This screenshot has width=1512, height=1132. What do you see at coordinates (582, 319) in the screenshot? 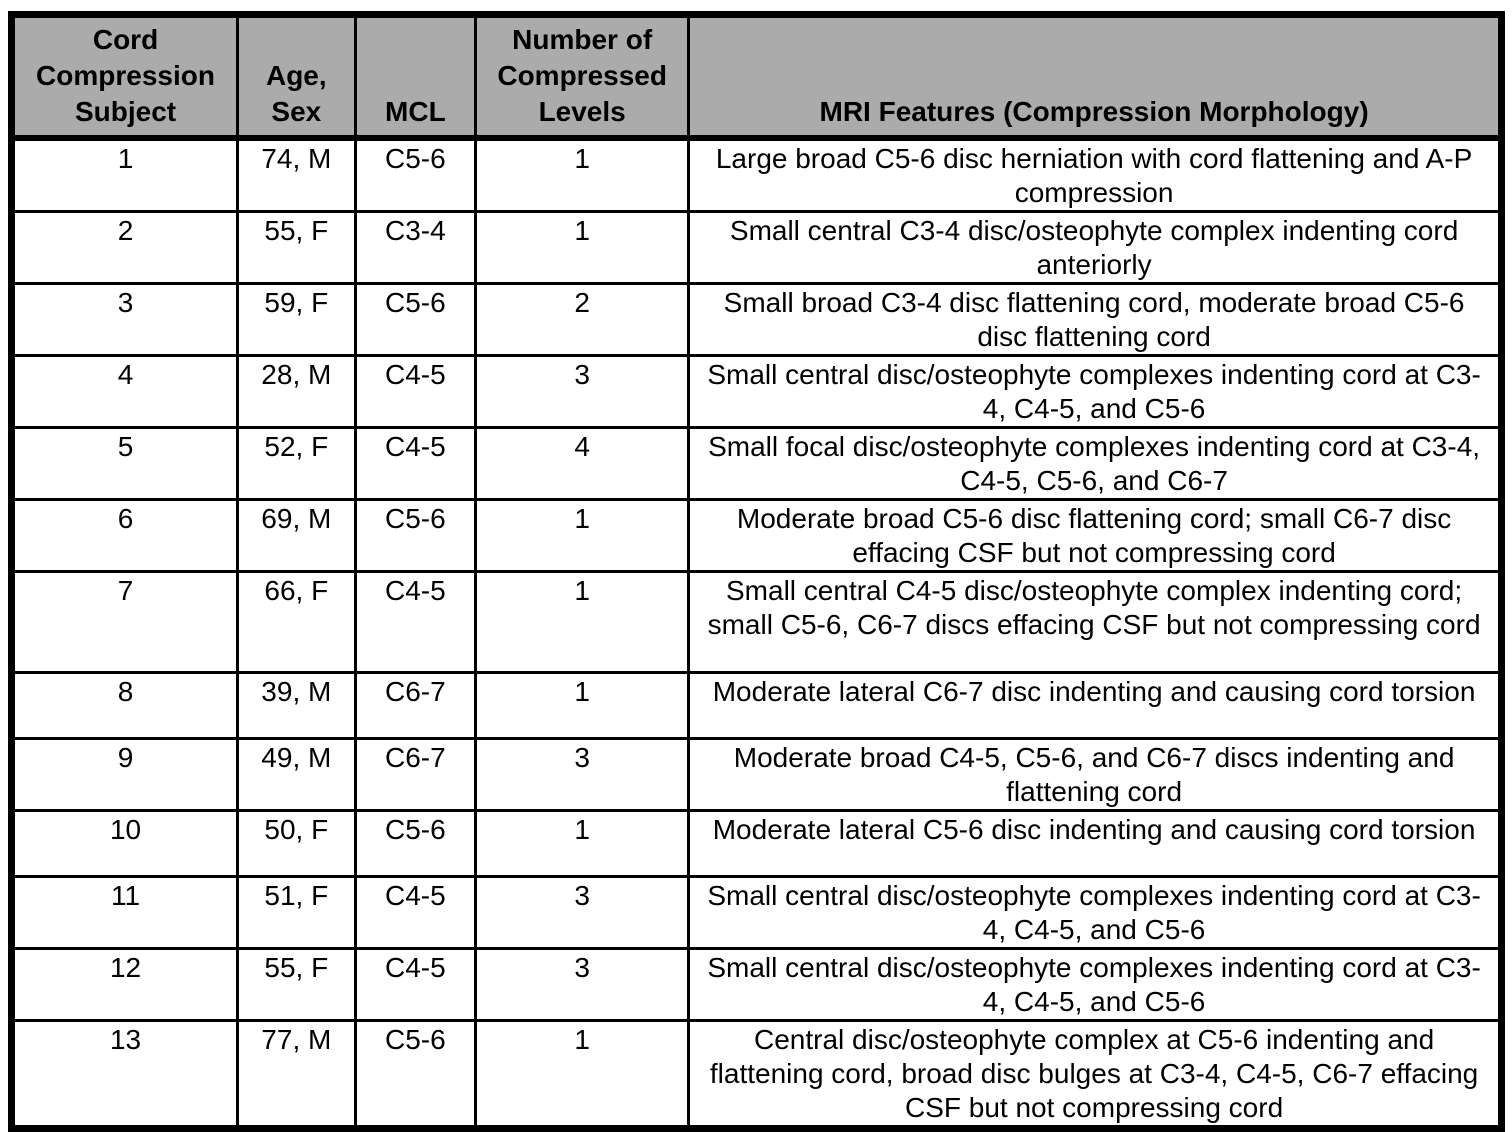
I see `cell-levels: 2` at bounding box center [582, 319].